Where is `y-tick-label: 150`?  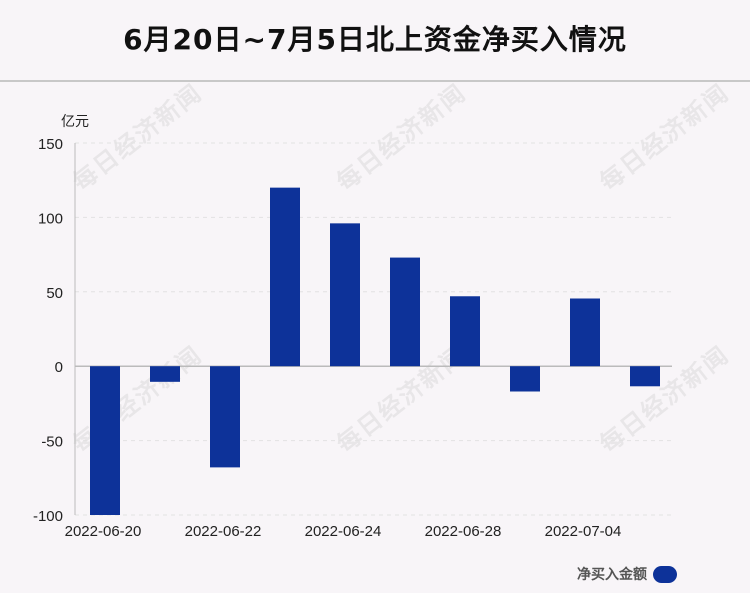
y-tick-label: 150 is located at coordinates (50, 144).